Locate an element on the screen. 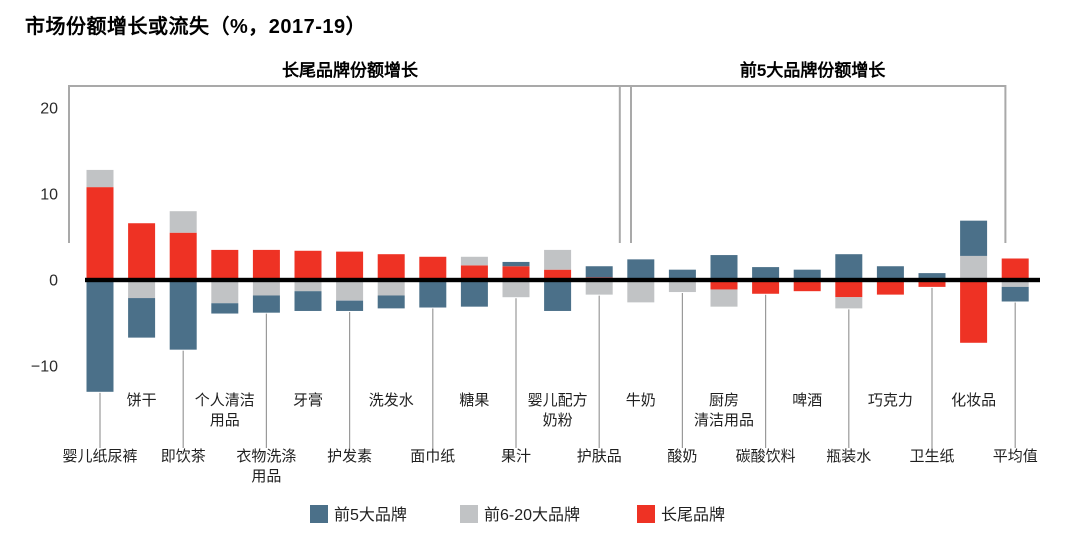  category-label: 即饮茶 is located at coordinates (183, 456).